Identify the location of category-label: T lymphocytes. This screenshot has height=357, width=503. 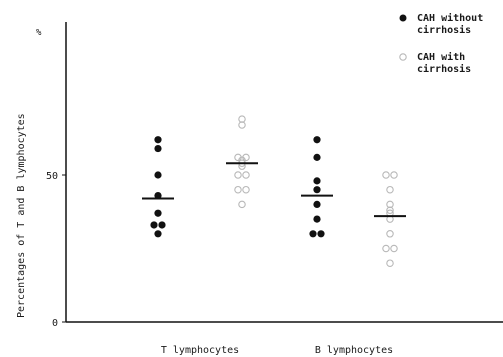
(200, 350).